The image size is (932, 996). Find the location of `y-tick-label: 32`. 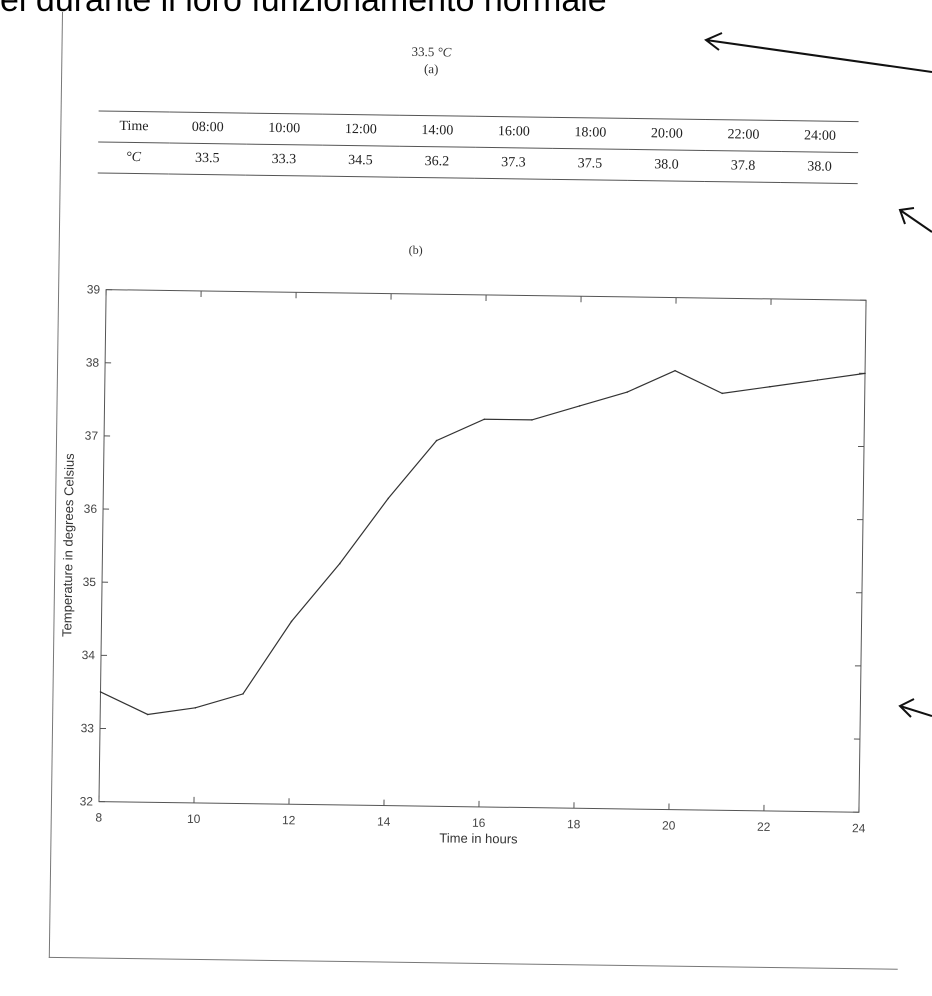

y-tick-label: 32 is located at coordinates (87, 801).